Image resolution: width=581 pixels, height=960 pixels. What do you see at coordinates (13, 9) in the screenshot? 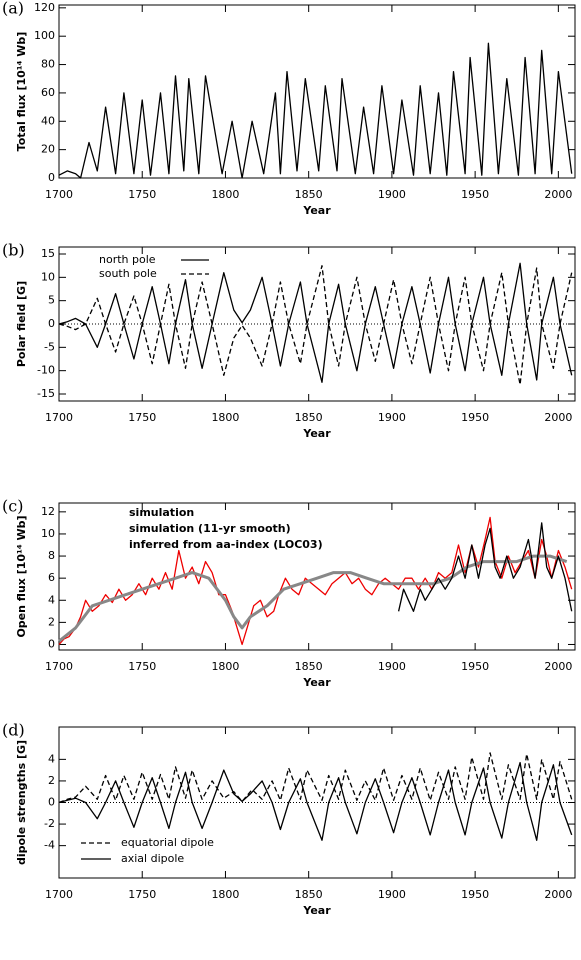
I see `panel-label: (a)` at bounding box center [13, 9].